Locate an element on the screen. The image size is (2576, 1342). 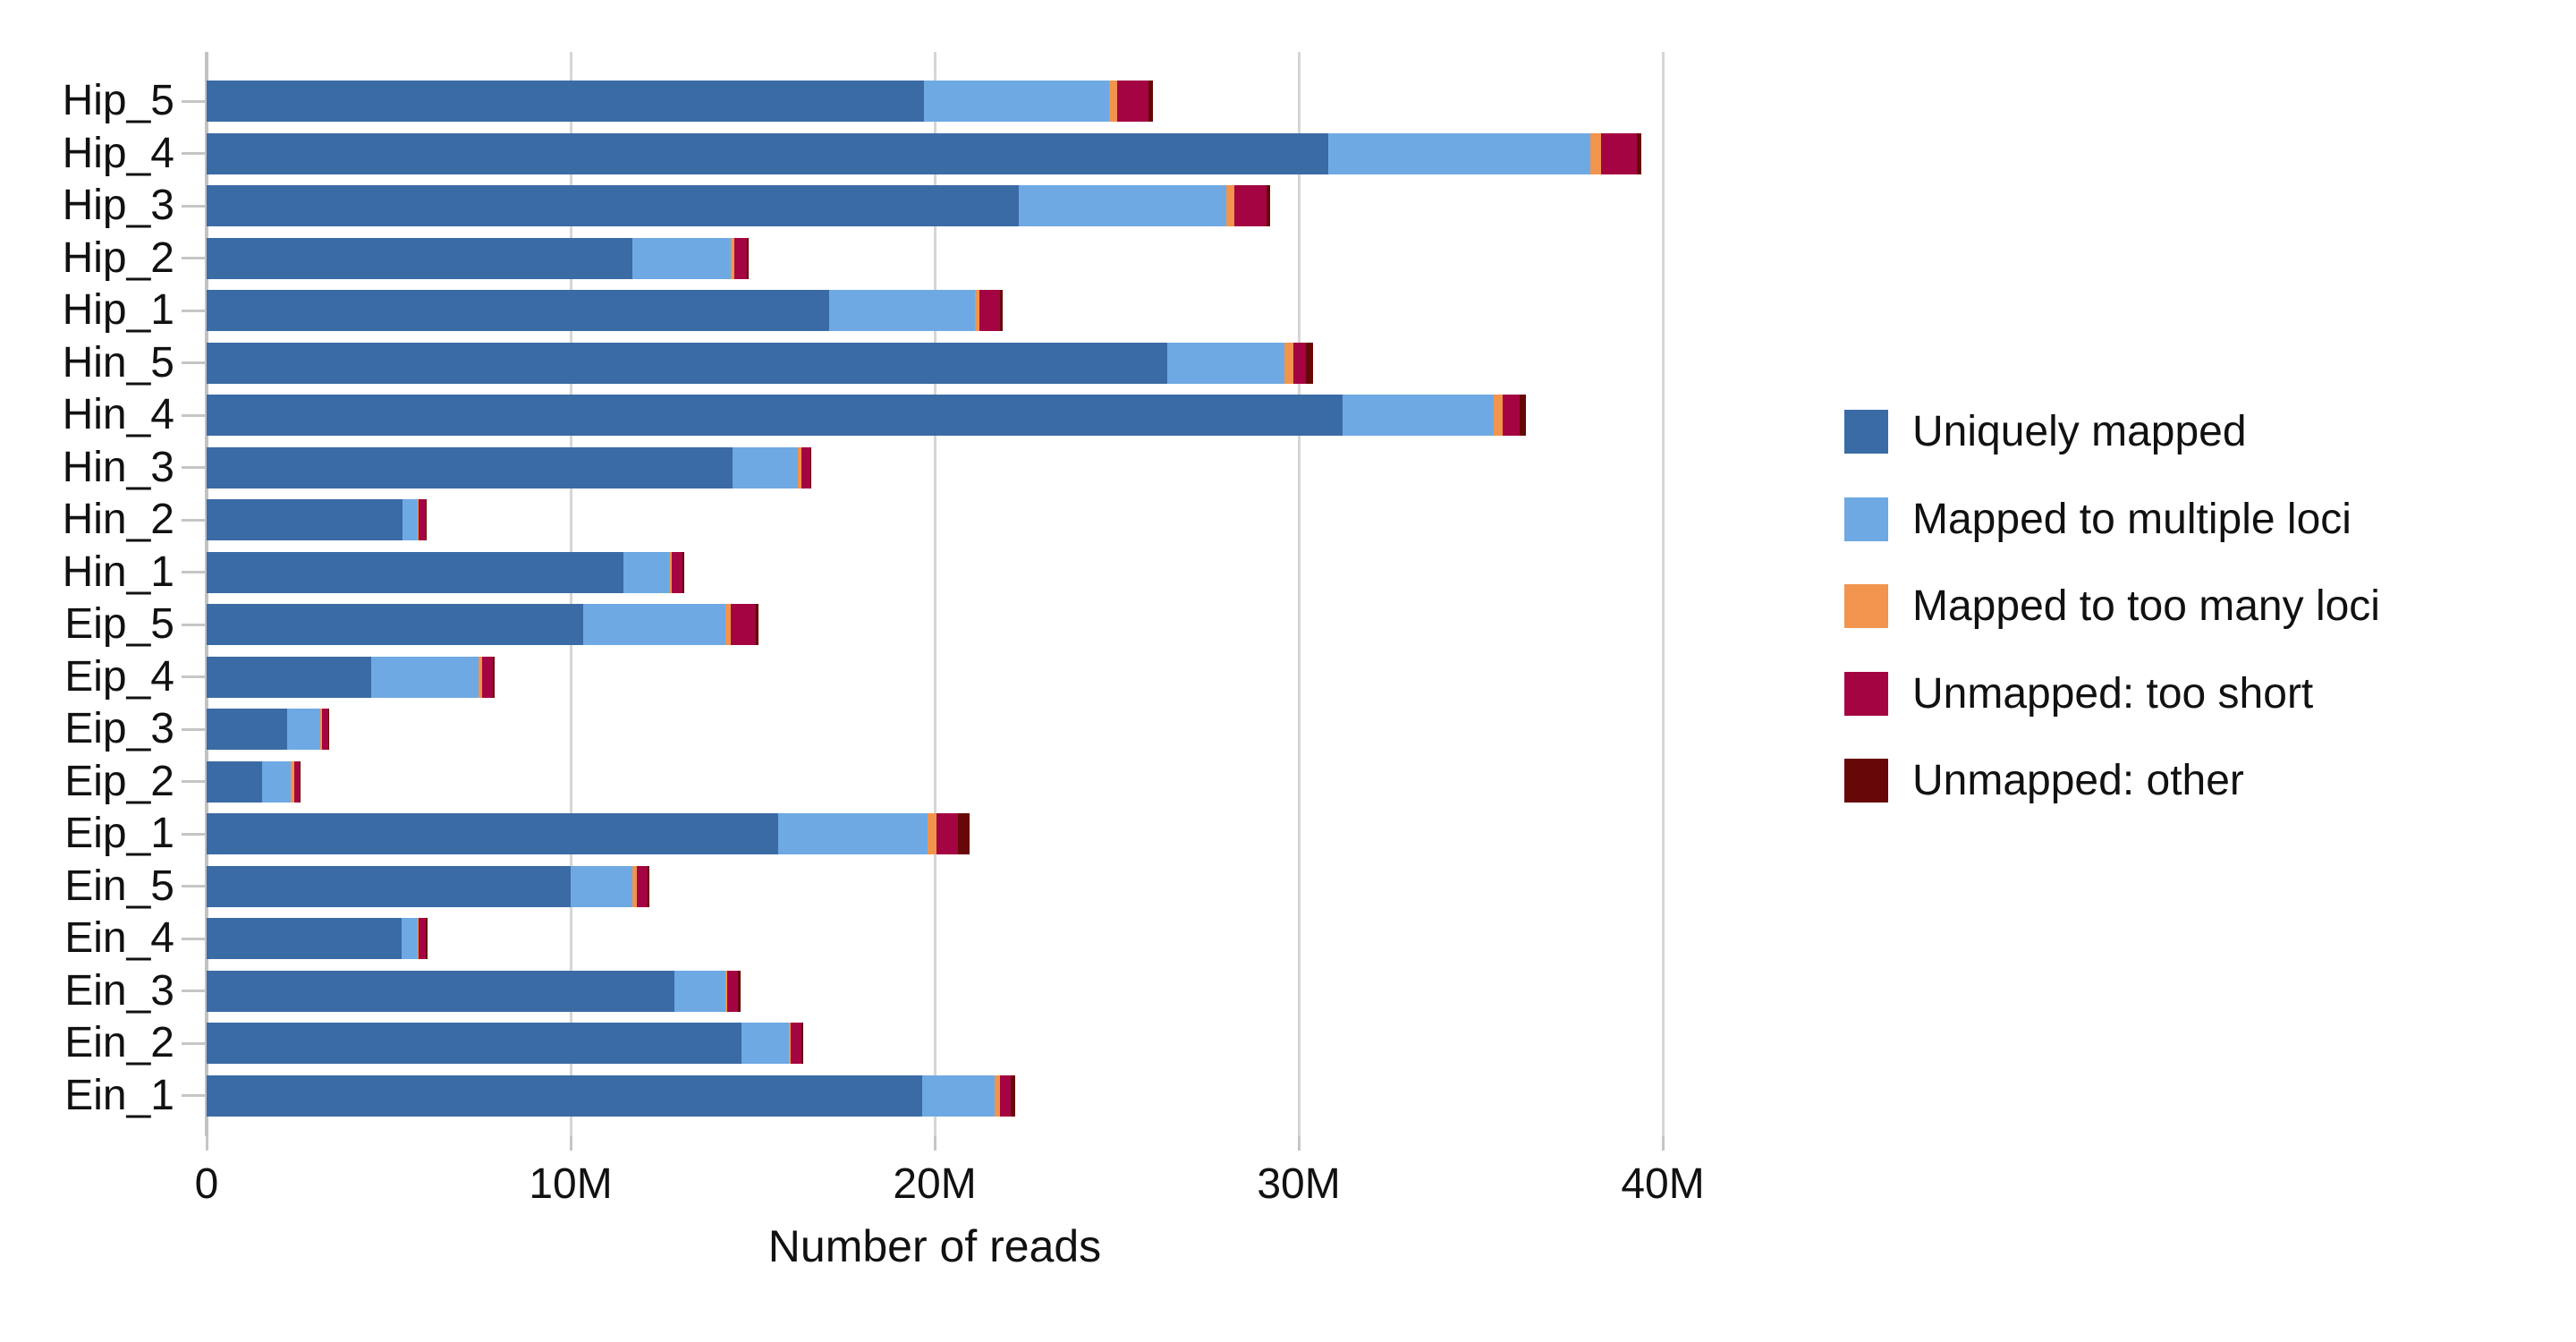
y-axis-label-ein-3: Ein_3 is located at coordinates (119, 991).